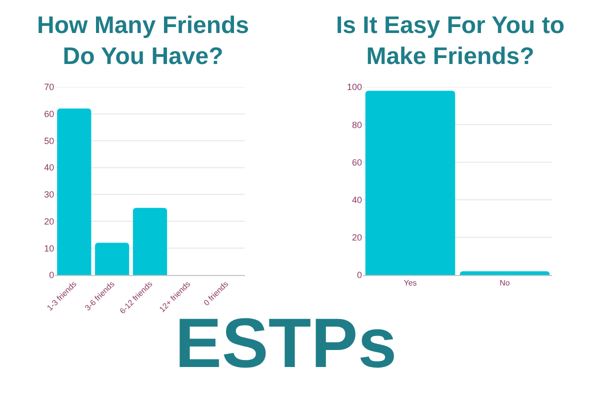  Describe the element at coordinates (143, 41) in the screenshot. I see `chart-title: How Many Friends Do You Have?` at that location.